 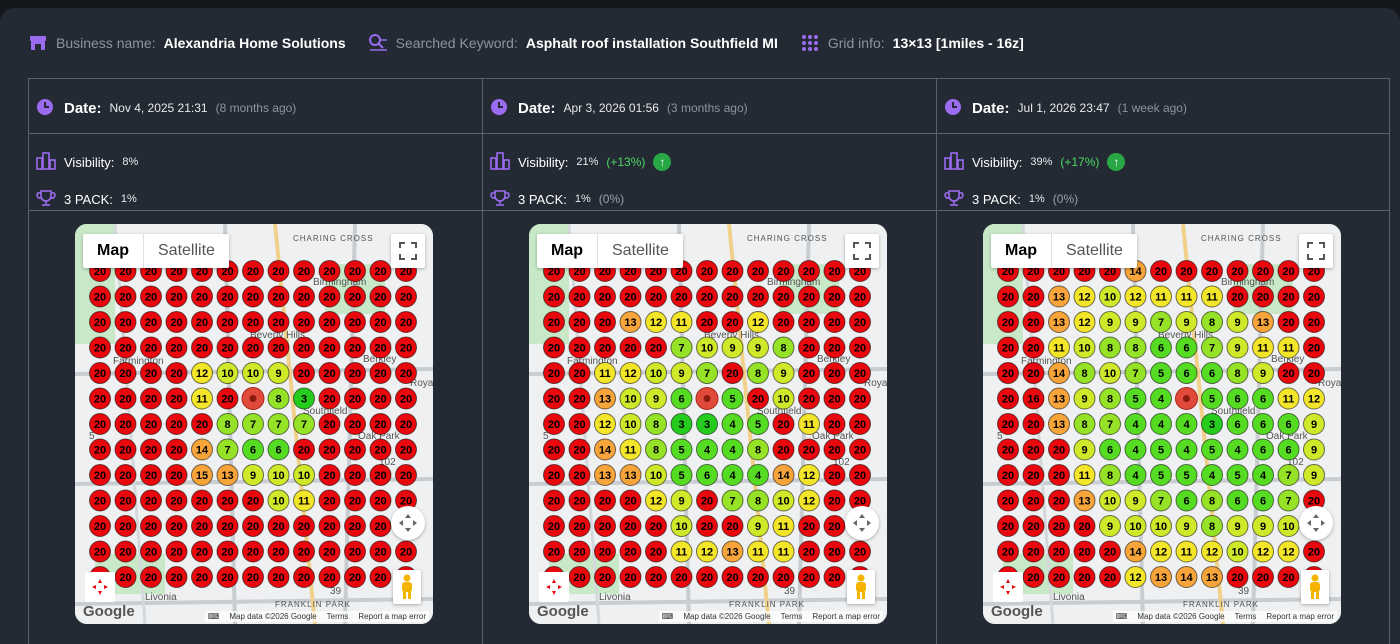 I want to click on street-view-pegman-button, so click(x=1315, y=587).